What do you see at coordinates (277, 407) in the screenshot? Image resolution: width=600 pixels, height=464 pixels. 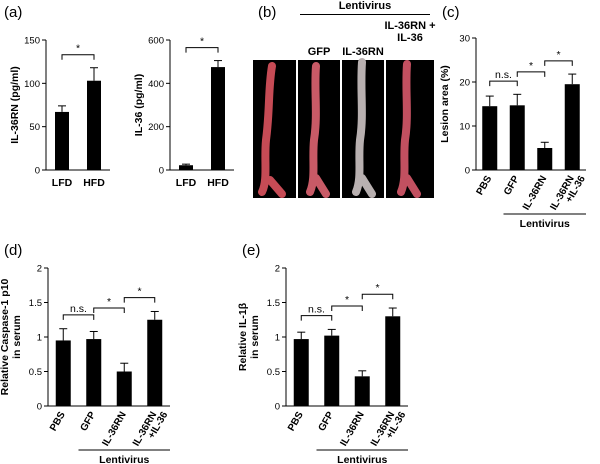 I see `e-y-tick-label: 0` at bounding box center [277, 407].